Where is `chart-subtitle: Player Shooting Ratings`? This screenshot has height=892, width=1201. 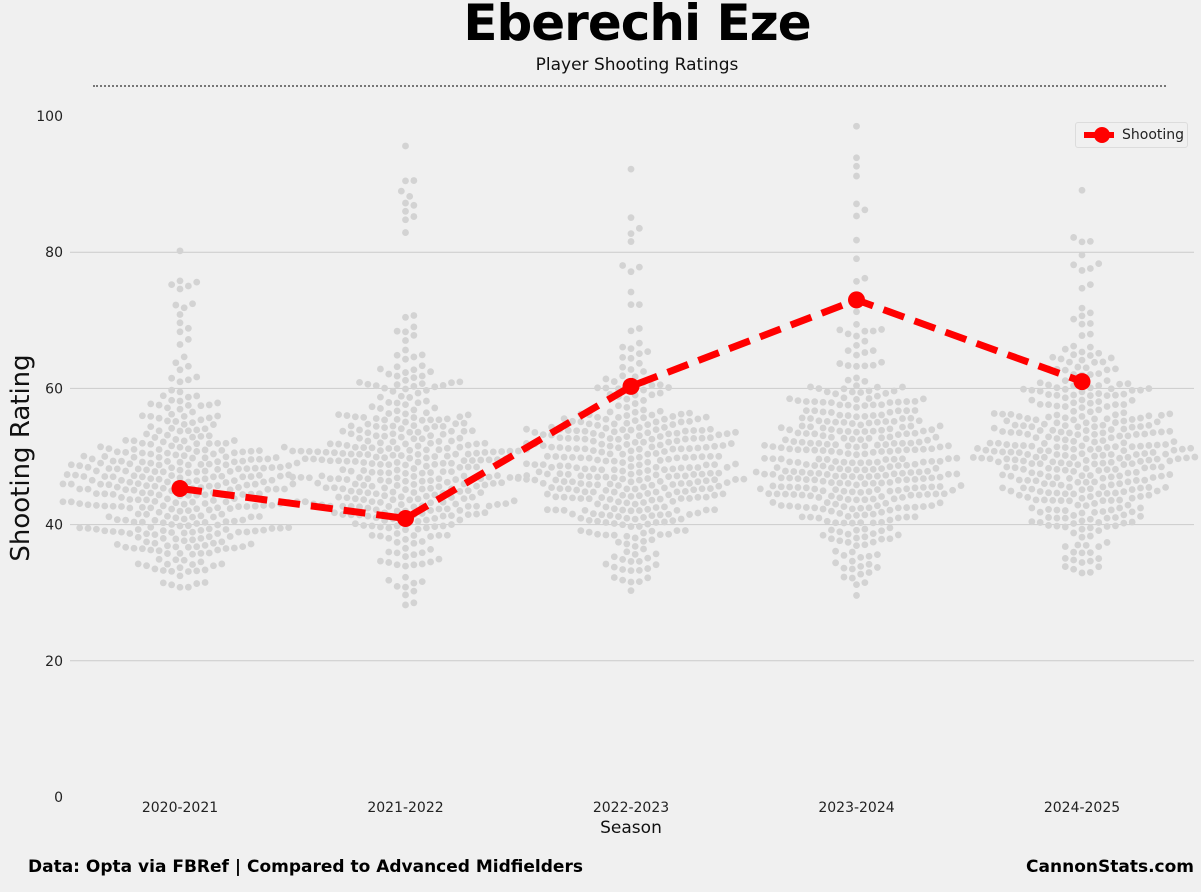 chart-subtitle: Player Shooting Ratings is located at coordinates (637, 65).